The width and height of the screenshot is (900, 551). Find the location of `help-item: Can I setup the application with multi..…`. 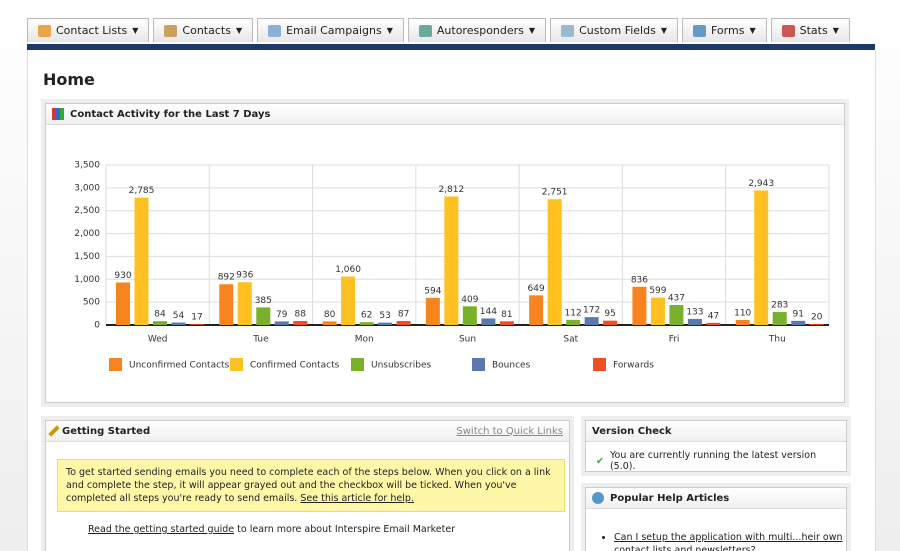

help-item: Can I setup the application with multi..… is located at coordinates (730, 541).